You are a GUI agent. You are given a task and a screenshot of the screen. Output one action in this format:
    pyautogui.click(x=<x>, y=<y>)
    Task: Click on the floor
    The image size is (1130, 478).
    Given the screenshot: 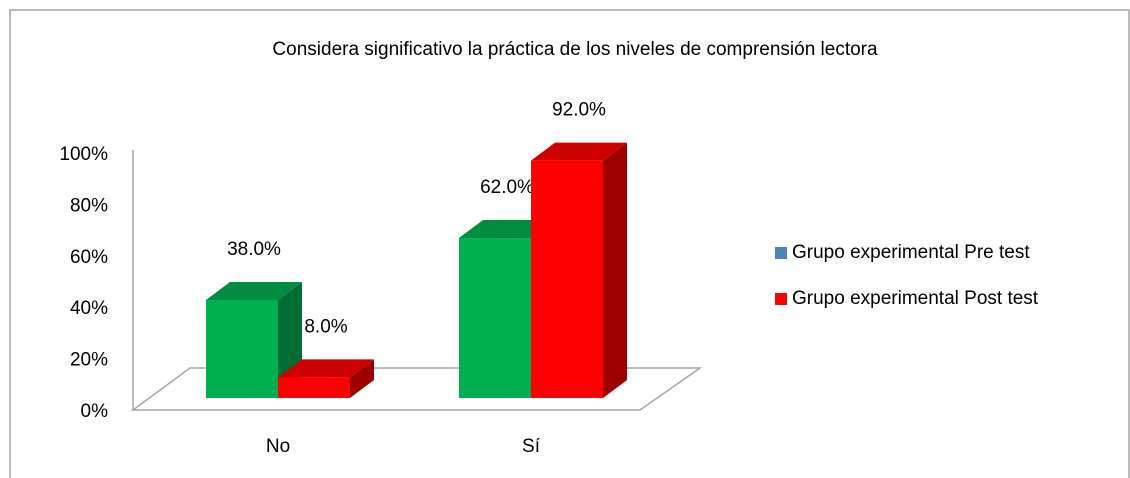 What is the action you would take?
    pyautogui.click(x=416, y=389)
    